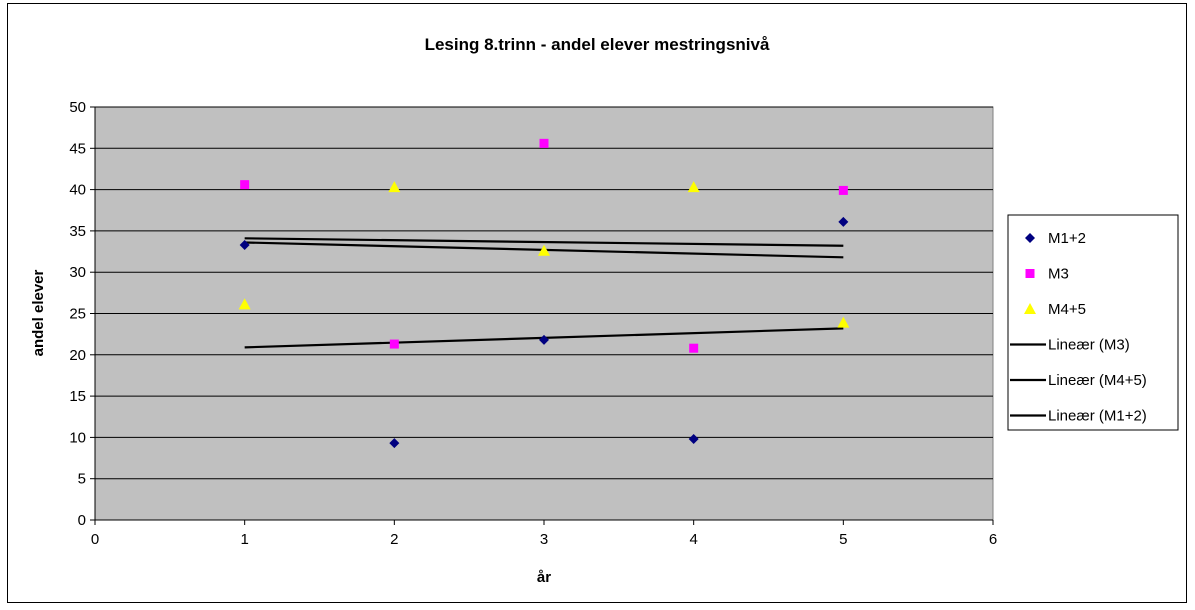  I want to click on x-tick-label: 6, so click(993, 539).